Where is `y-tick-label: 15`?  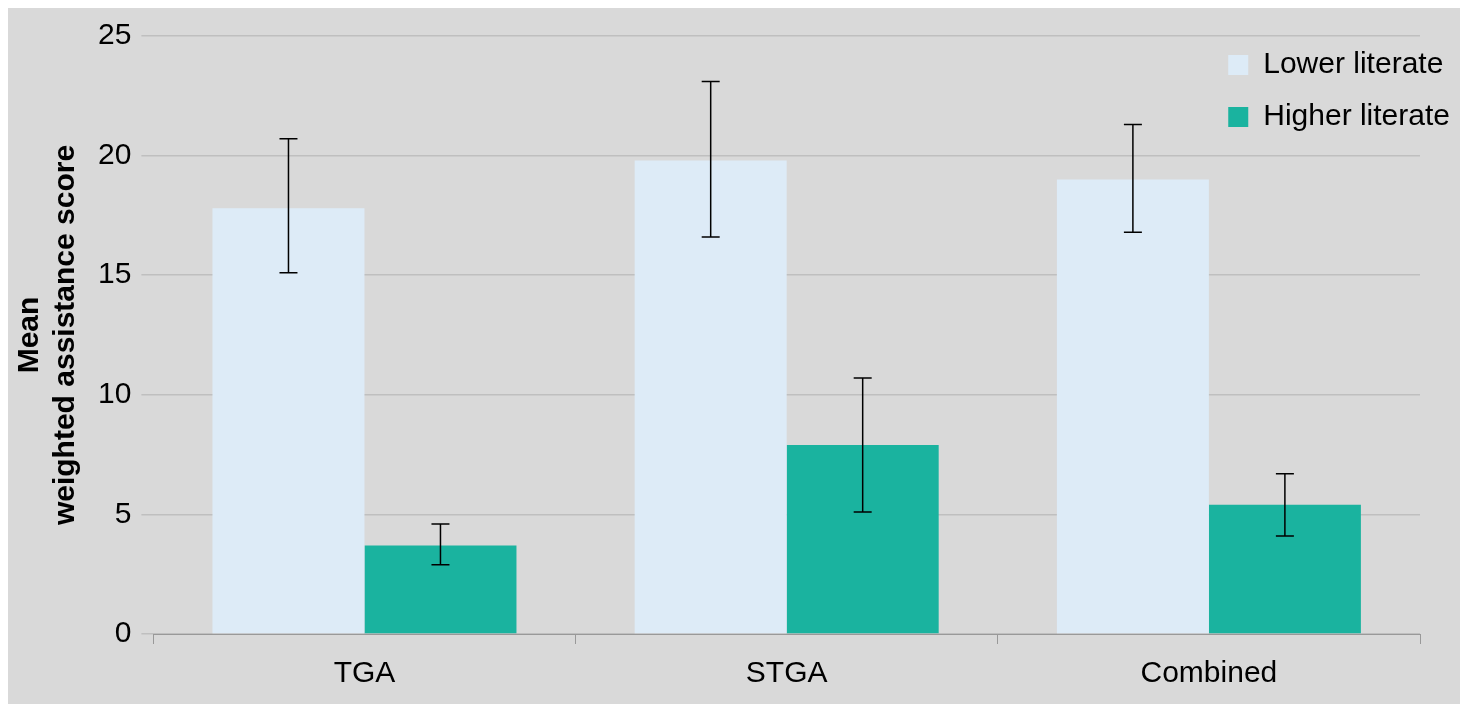
y-tick-label: 15 is located at coordinates (114, 273).